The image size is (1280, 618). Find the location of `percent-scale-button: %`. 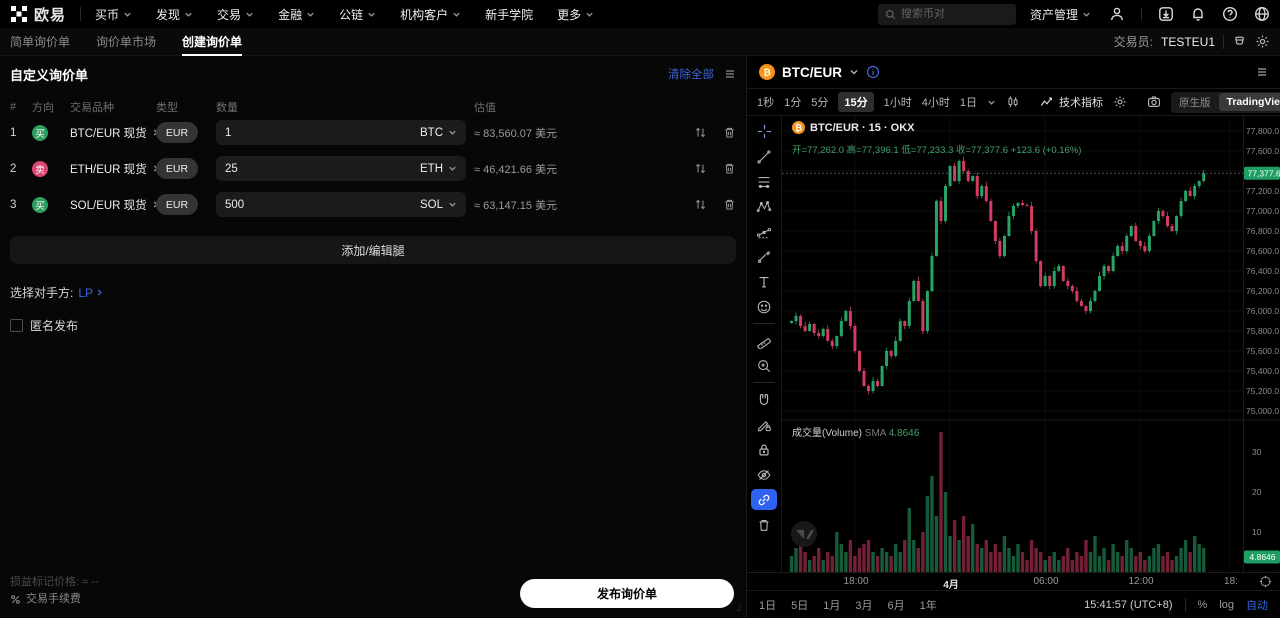

percent-scale-button: % is located at coordinates (1202, 604).